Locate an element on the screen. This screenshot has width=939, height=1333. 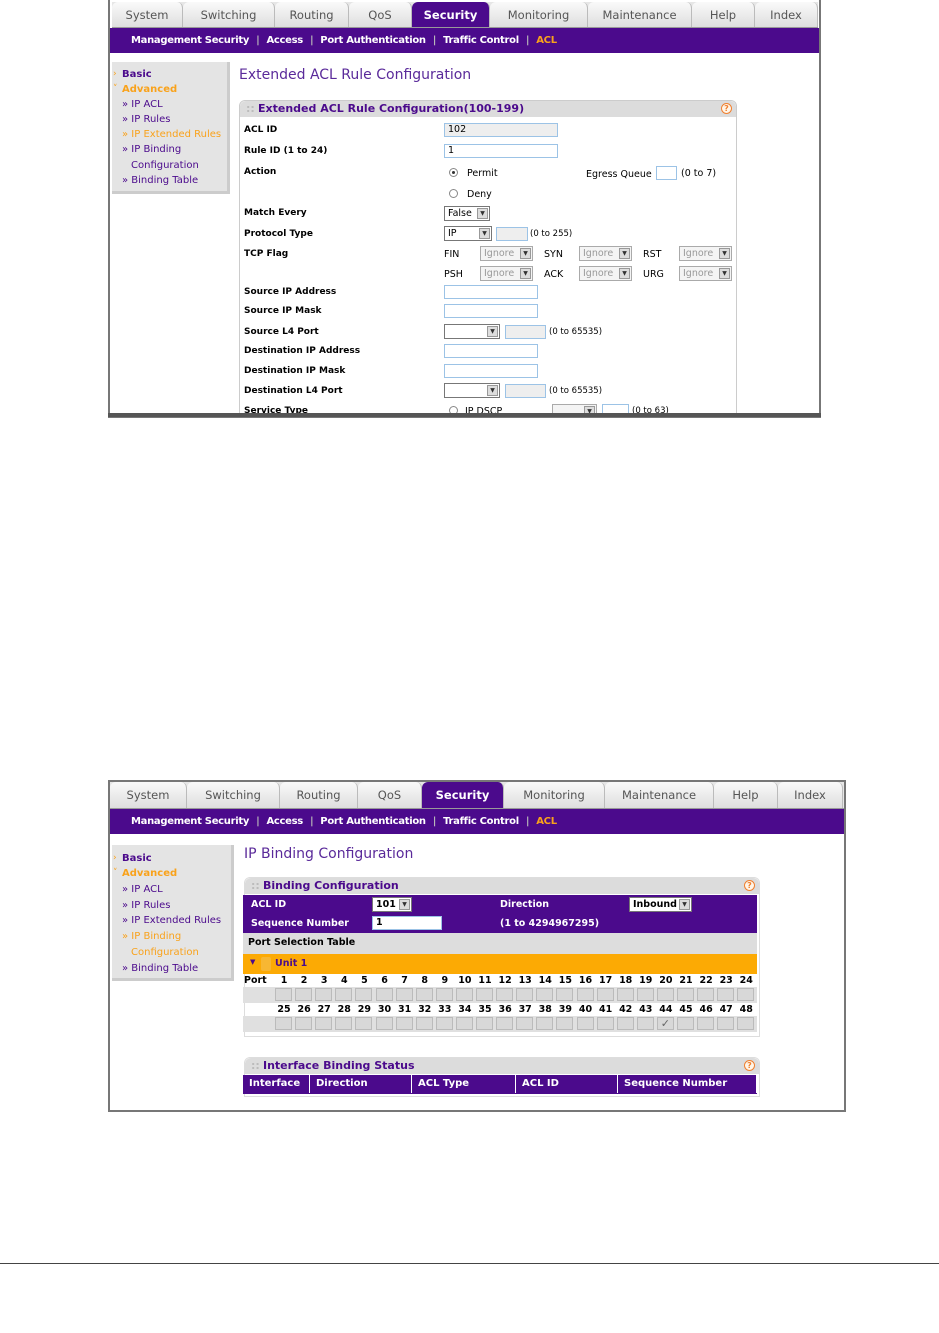
port-35-checkbox is located at coordinates (484, 1023).